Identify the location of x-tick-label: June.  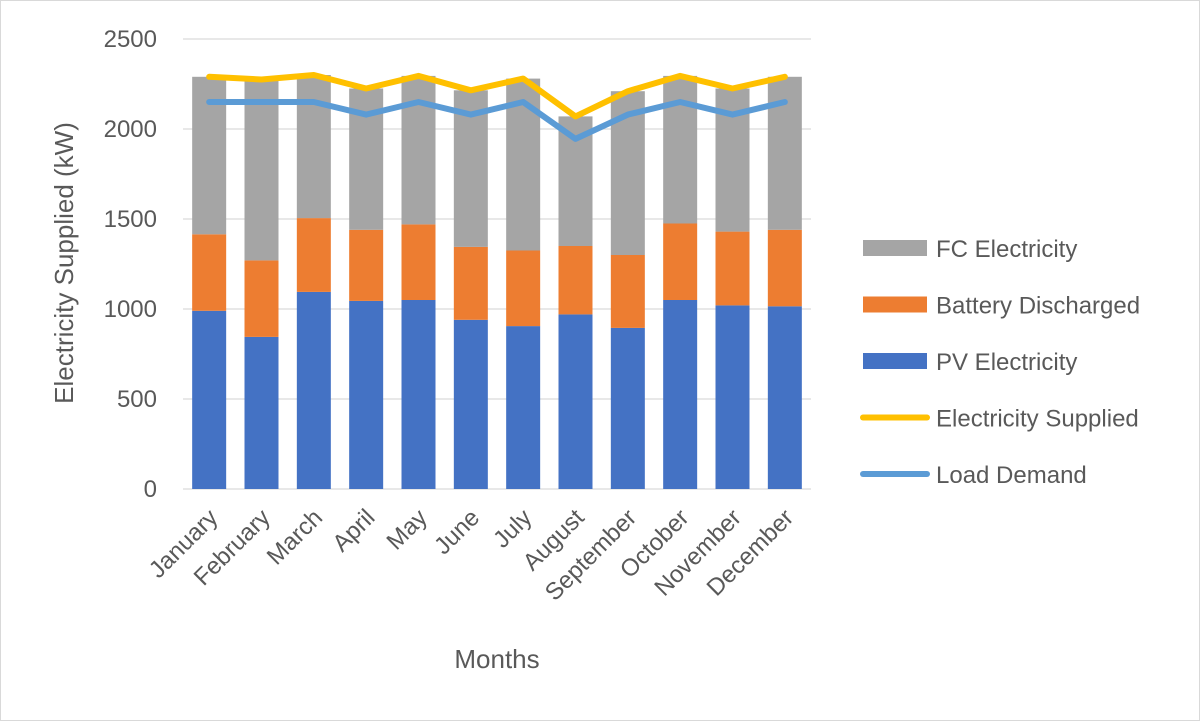
(457, 532).